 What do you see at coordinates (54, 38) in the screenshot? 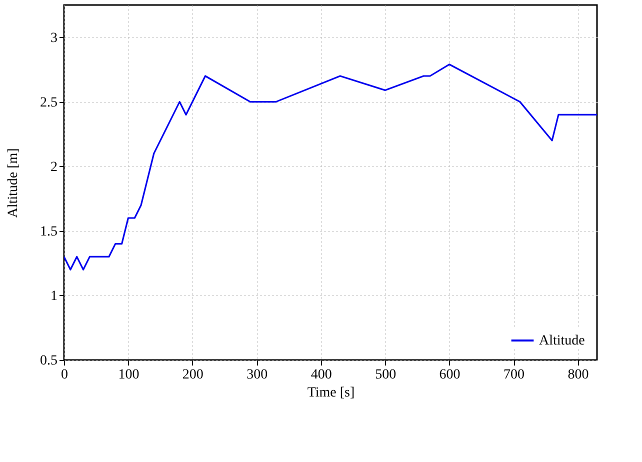
I see `y-tick-label: 3` at bounding box center [54, 38].